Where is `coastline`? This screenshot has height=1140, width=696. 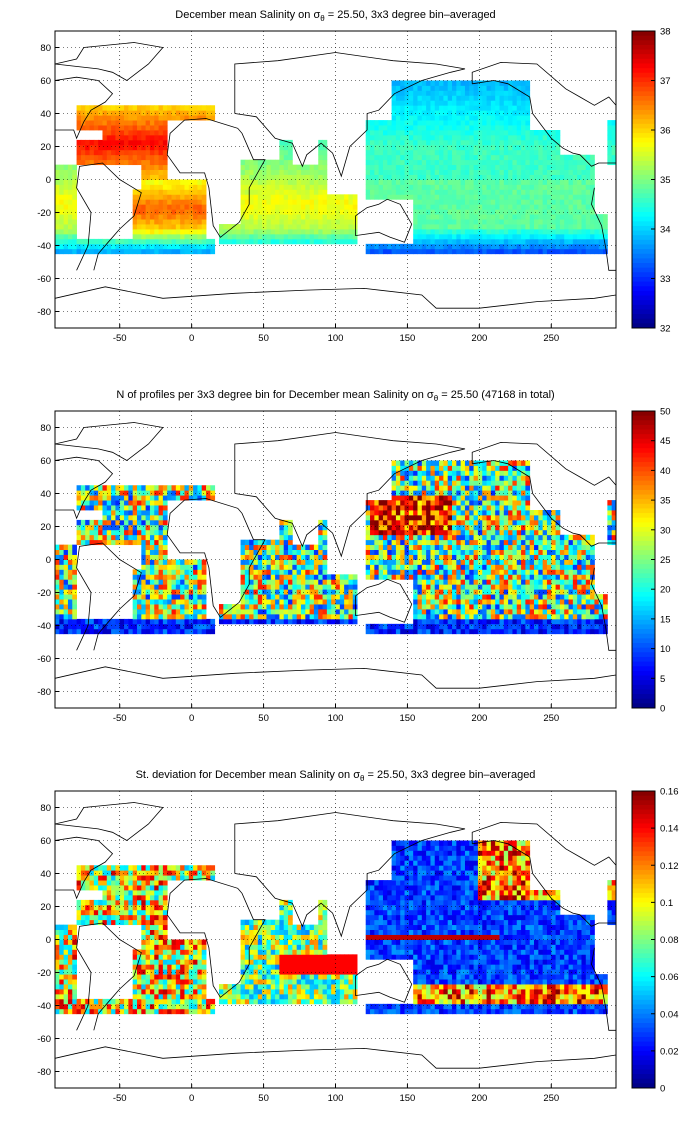 coastline is located at coordinates (216, 178).